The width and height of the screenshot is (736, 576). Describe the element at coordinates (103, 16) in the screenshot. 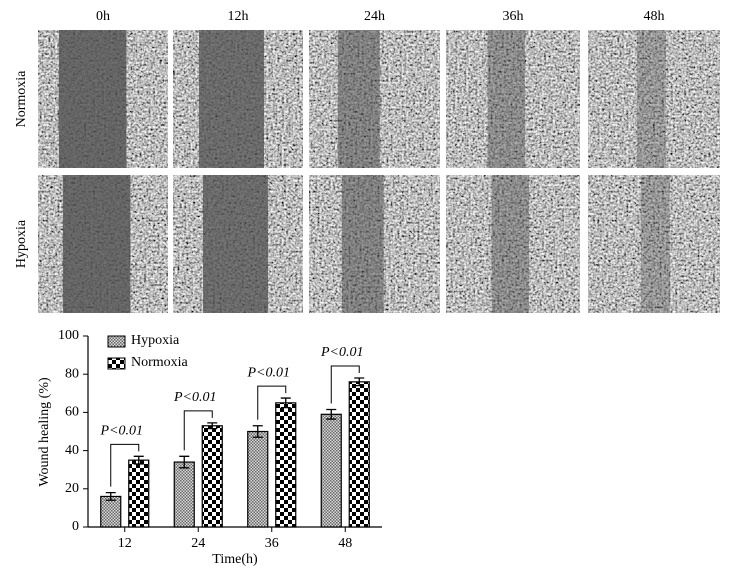

I see `column-label: 0h` at that location.